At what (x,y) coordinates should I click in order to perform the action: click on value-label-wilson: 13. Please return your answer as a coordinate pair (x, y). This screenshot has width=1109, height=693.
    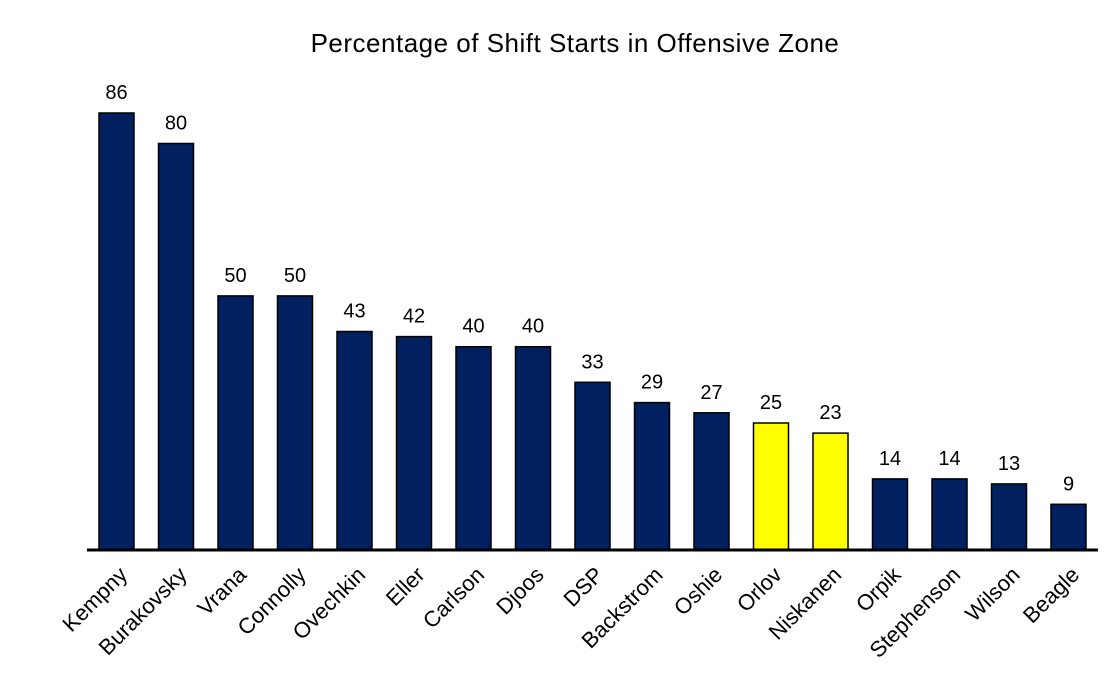
    Looking at the image, I should click on (1009, 464).